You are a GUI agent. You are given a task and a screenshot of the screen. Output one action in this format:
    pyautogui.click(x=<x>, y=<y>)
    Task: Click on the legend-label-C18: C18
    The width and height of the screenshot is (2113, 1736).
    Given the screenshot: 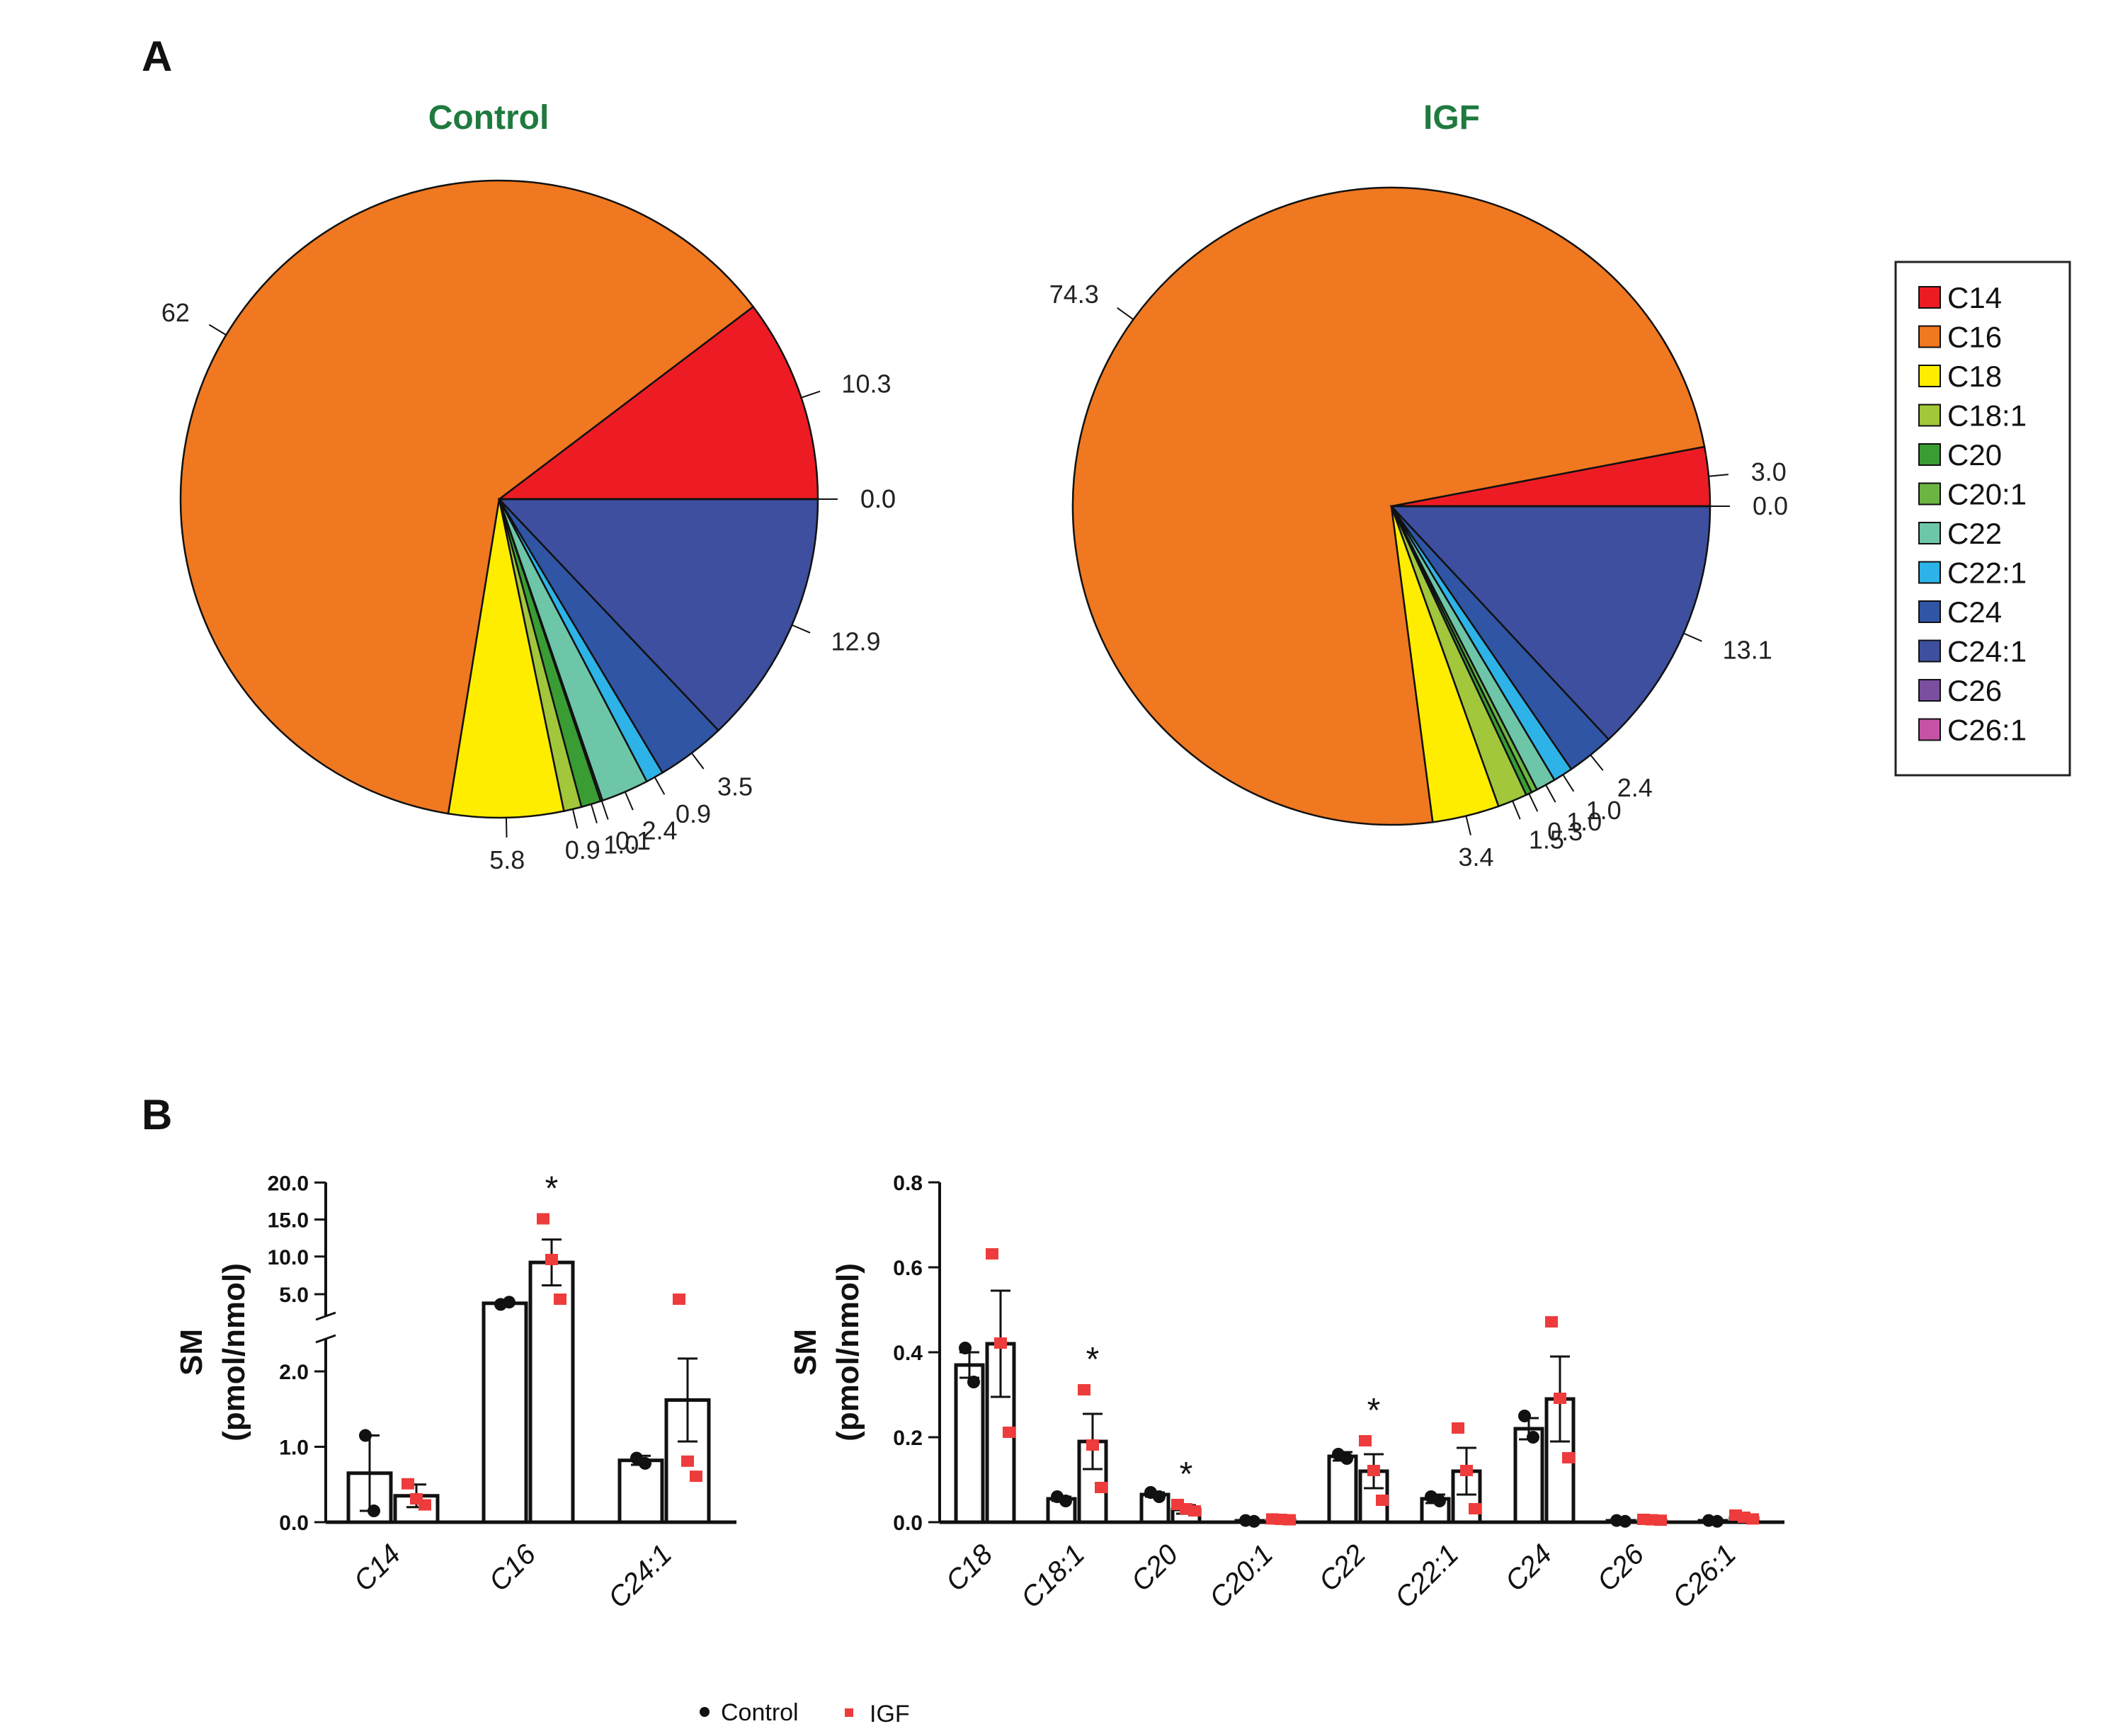 What is the action you would take?
    pyautogui.click(x=1975, y=376)
    